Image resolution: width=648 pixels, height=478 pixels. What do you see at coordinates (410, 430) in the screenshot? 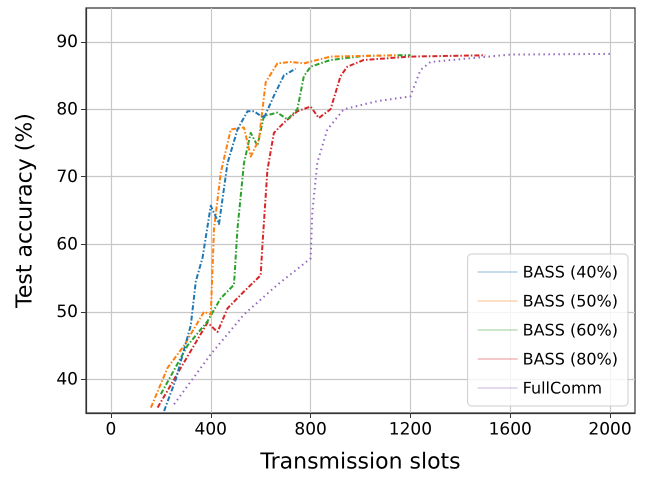
I see `x-tick-label: 1200` at bounding box center [410, 430].